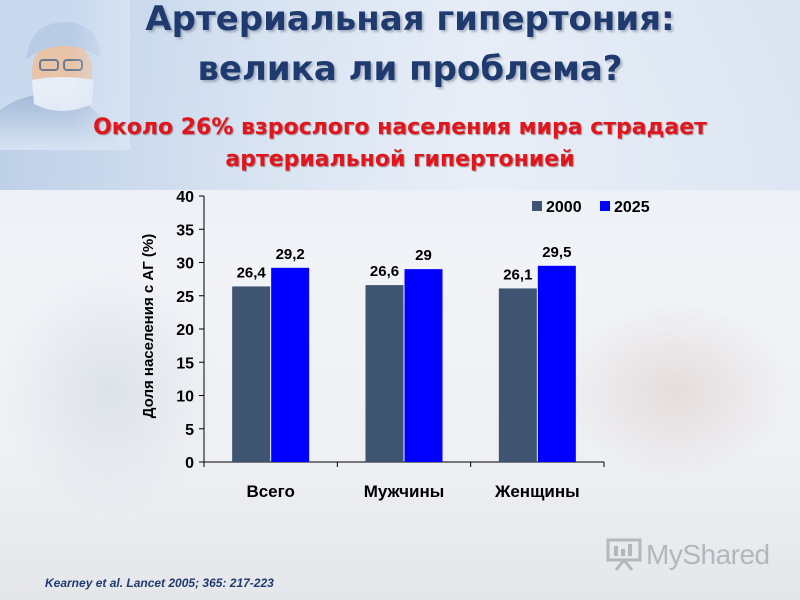 This screenshot has height=600, width=800. What do you see at coordinates (148, 326) in the screenshot?
I see `y-axis-title: Доля населения с АГ (%)` at bounding box center [148, 326].